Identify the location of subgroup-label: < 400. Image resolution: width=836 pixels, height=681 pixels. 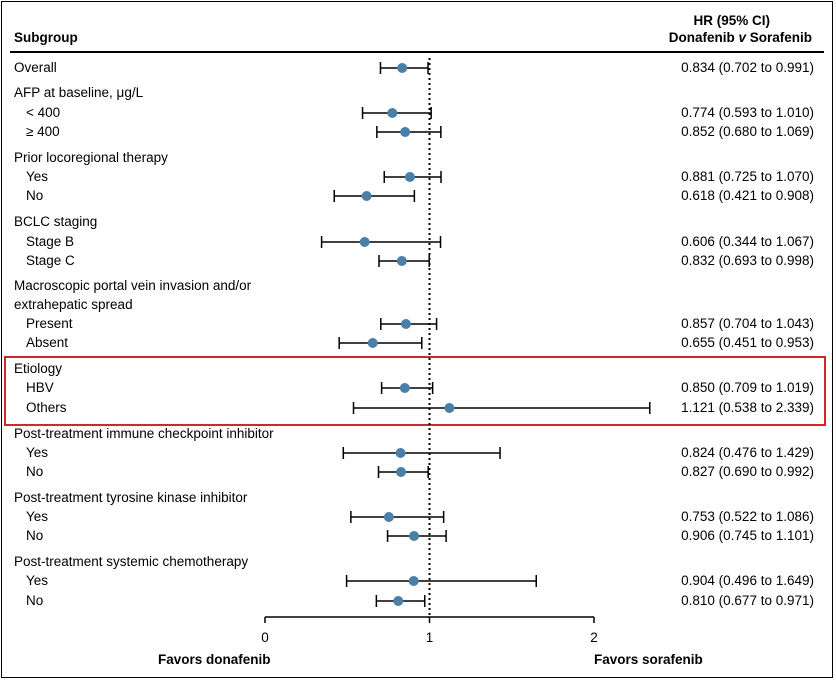
(43, 112).